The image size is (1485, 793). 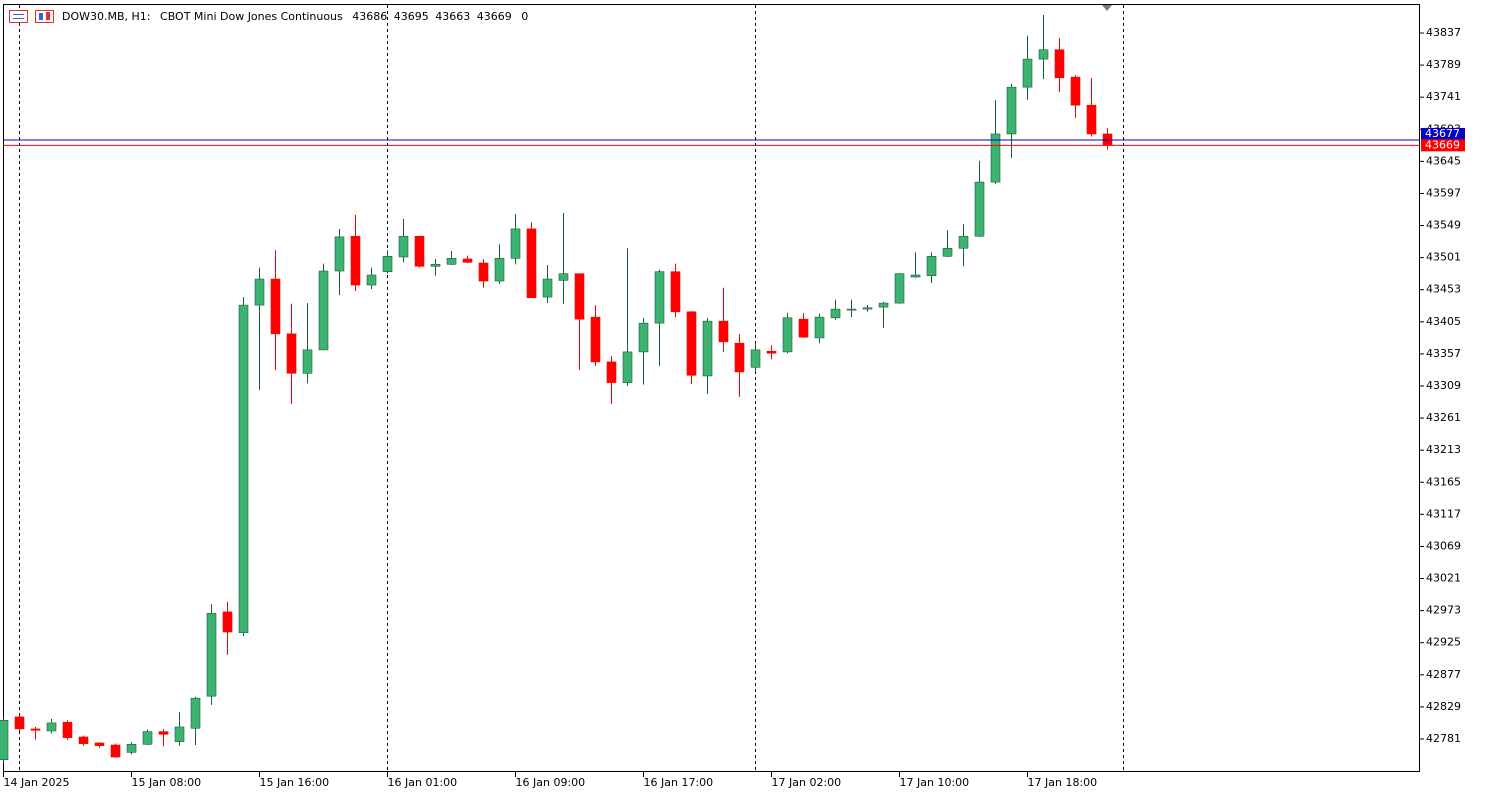 What do you see at coordinates (524, 16) in the screenshot?
I see `volume: 0` at bounding box center [524, 16].